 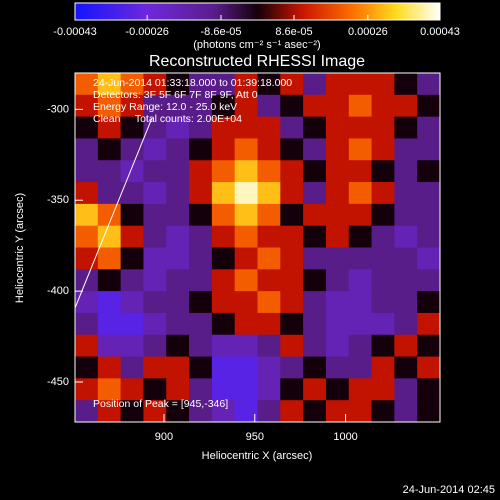 I want to click on timestamp: 24-Jun-2014 02:45, so click(x=449, y=490).